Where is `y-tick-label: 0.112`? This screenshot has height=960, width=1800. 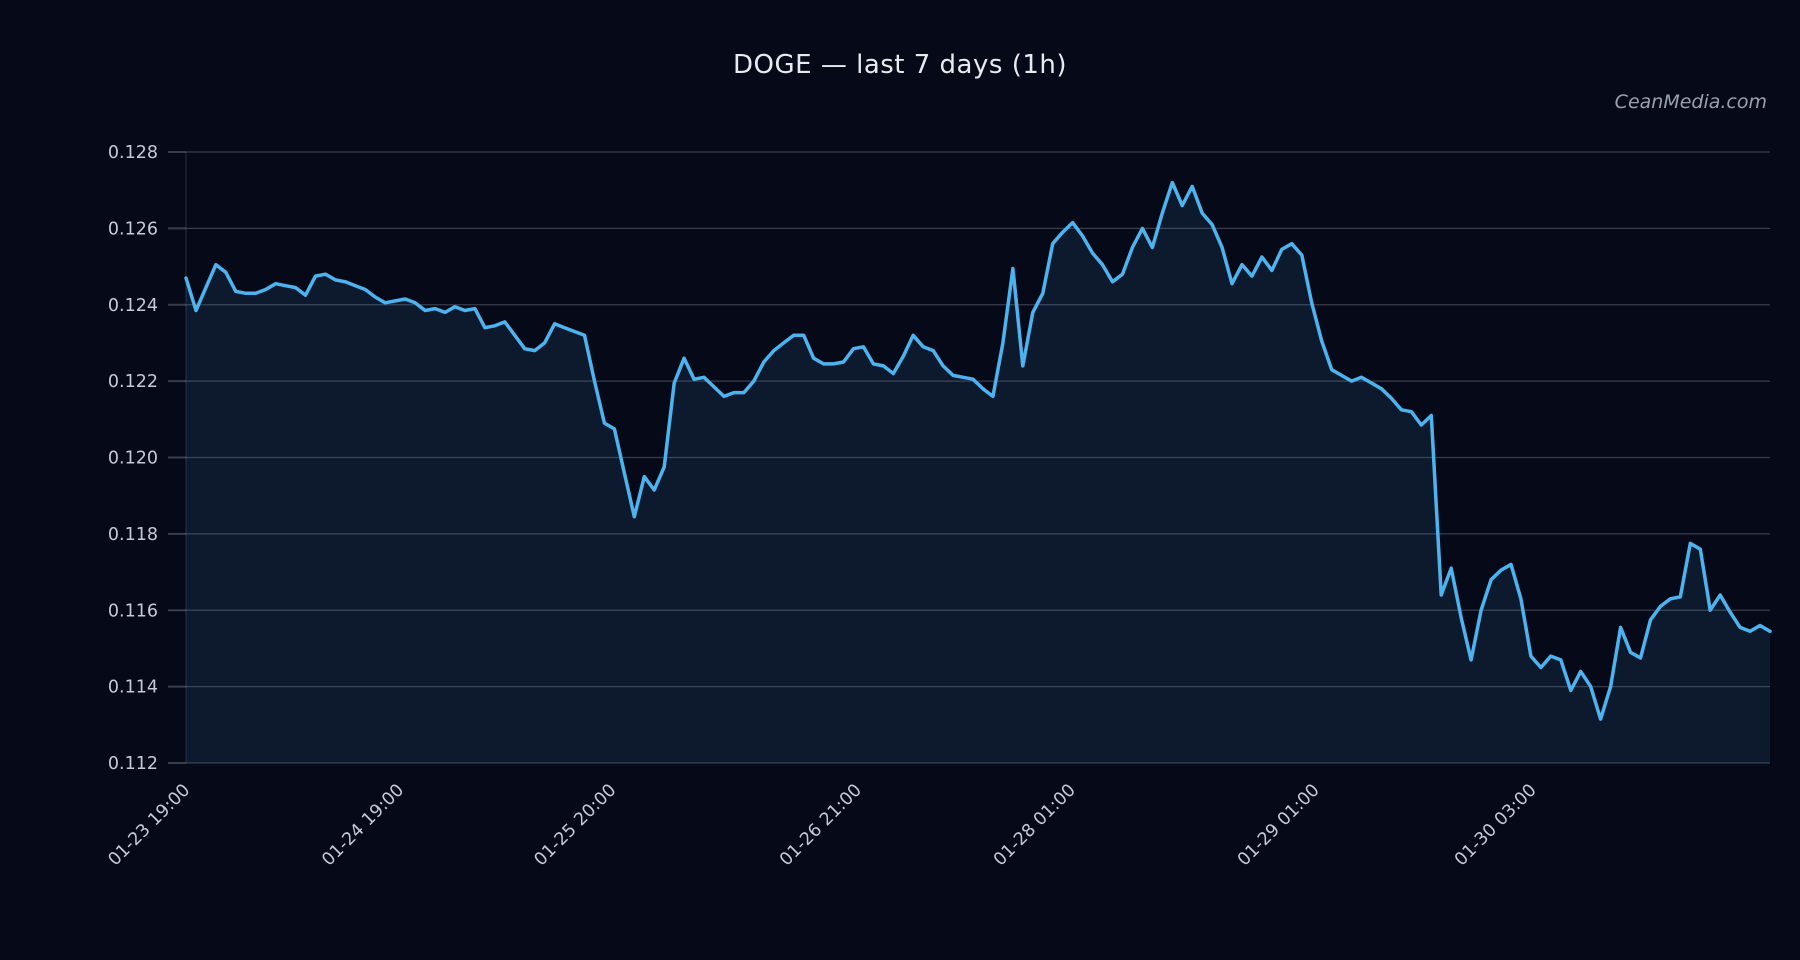
y-tick-label: 0.112 is located at coordinates (133, 764).